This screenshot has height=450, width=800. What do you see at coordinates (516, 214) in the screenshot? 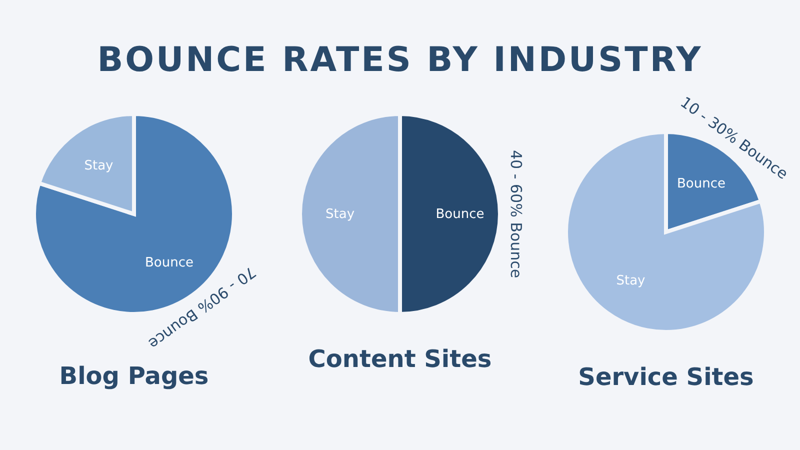
I see `text: 40 - 60% Bounce` at bounding box center [516, 214].